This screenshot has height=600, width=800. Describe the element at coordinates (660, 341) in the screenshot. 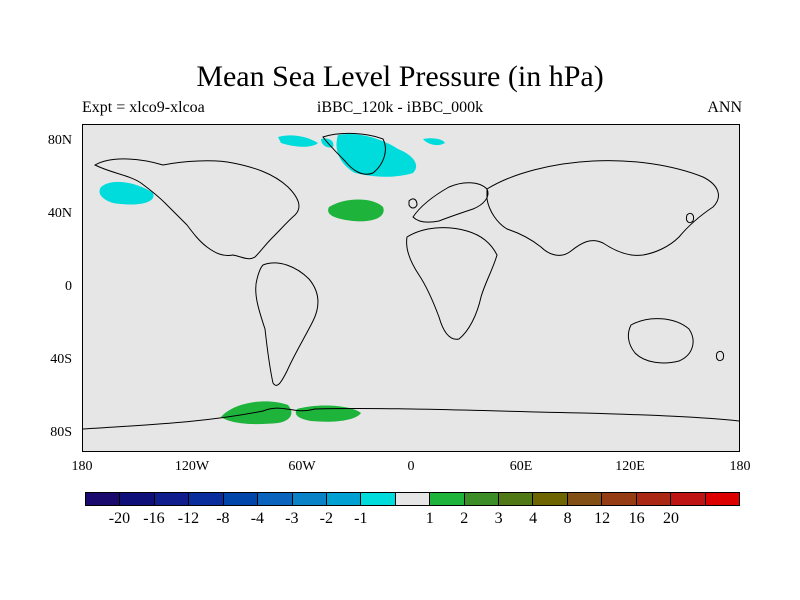

I see `coast-australia` at that location.